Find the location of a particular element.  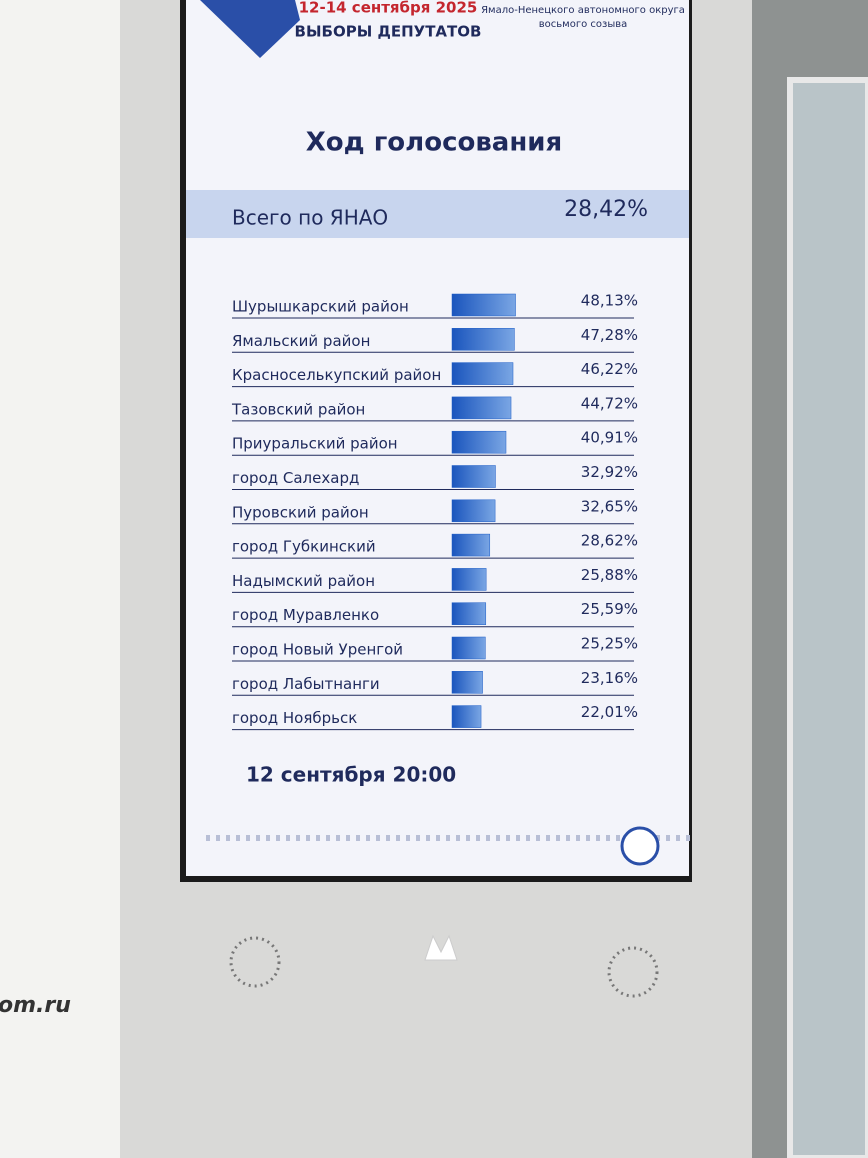

value-label: 28,62% is located at coordinates (609, 541).